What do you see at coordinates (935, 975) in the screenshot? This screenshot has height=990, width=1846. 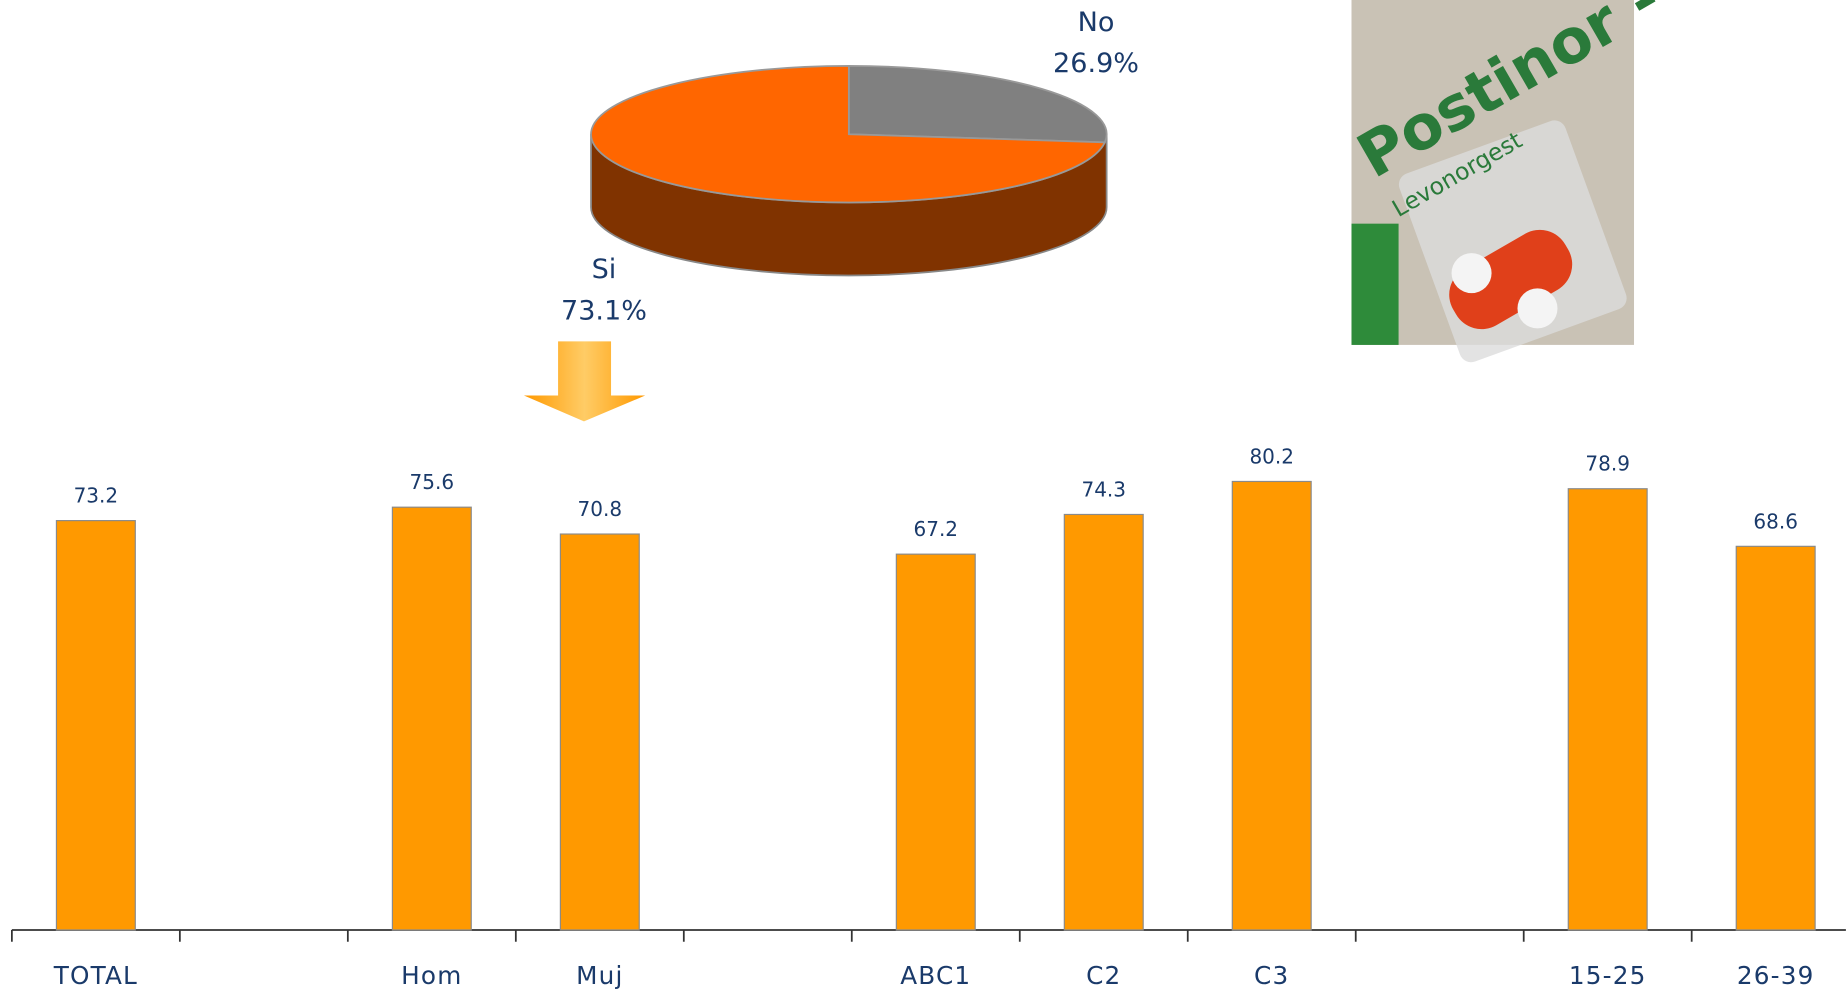 I see `x-tick-label: ABC1` at bounding box center [935, 975].